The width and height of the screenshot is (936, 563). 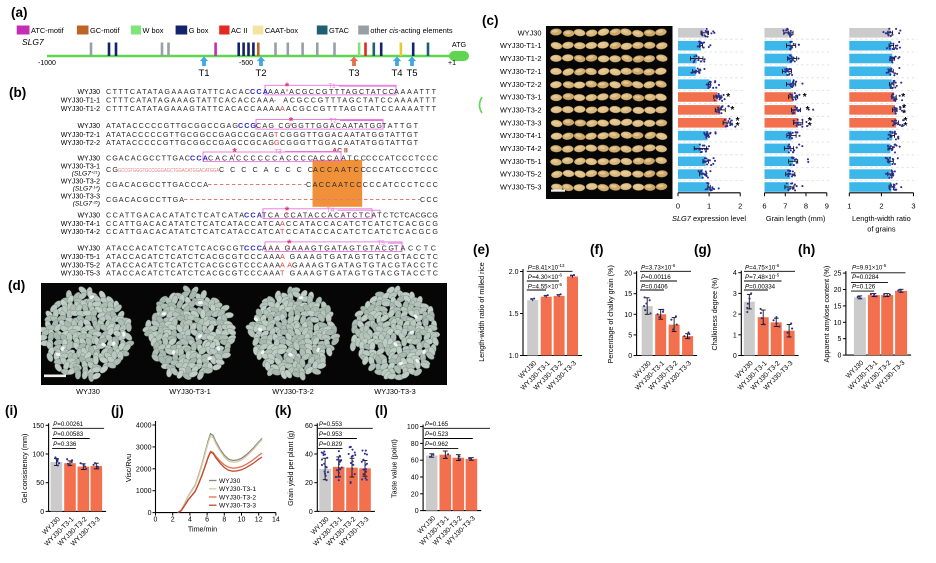 What do you see at coordinates (827, 206) in the screenshot?
I see `svg-text: 9` at bounding box center [827, 206].